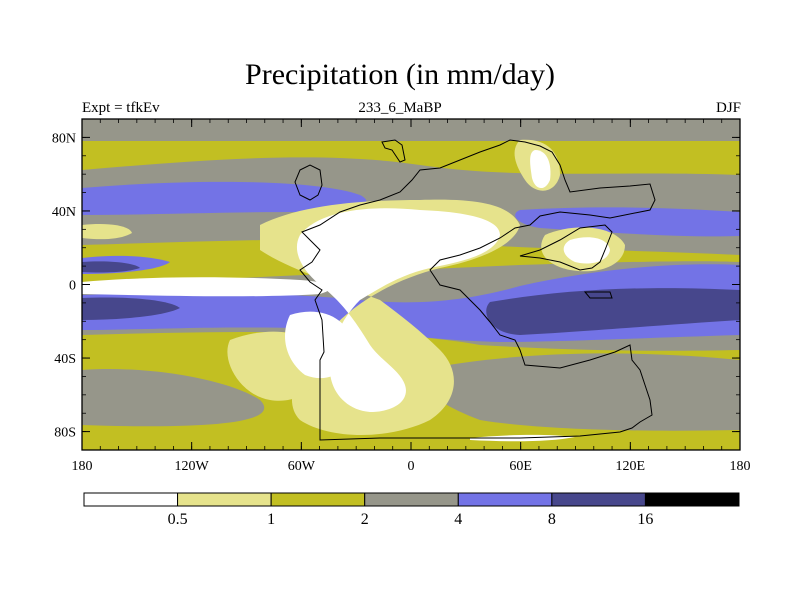 This screenshot has width=800, height=600. Describe the element at coordinates (598, 295) in the screenshot. I see `small-island-outline` at that location.